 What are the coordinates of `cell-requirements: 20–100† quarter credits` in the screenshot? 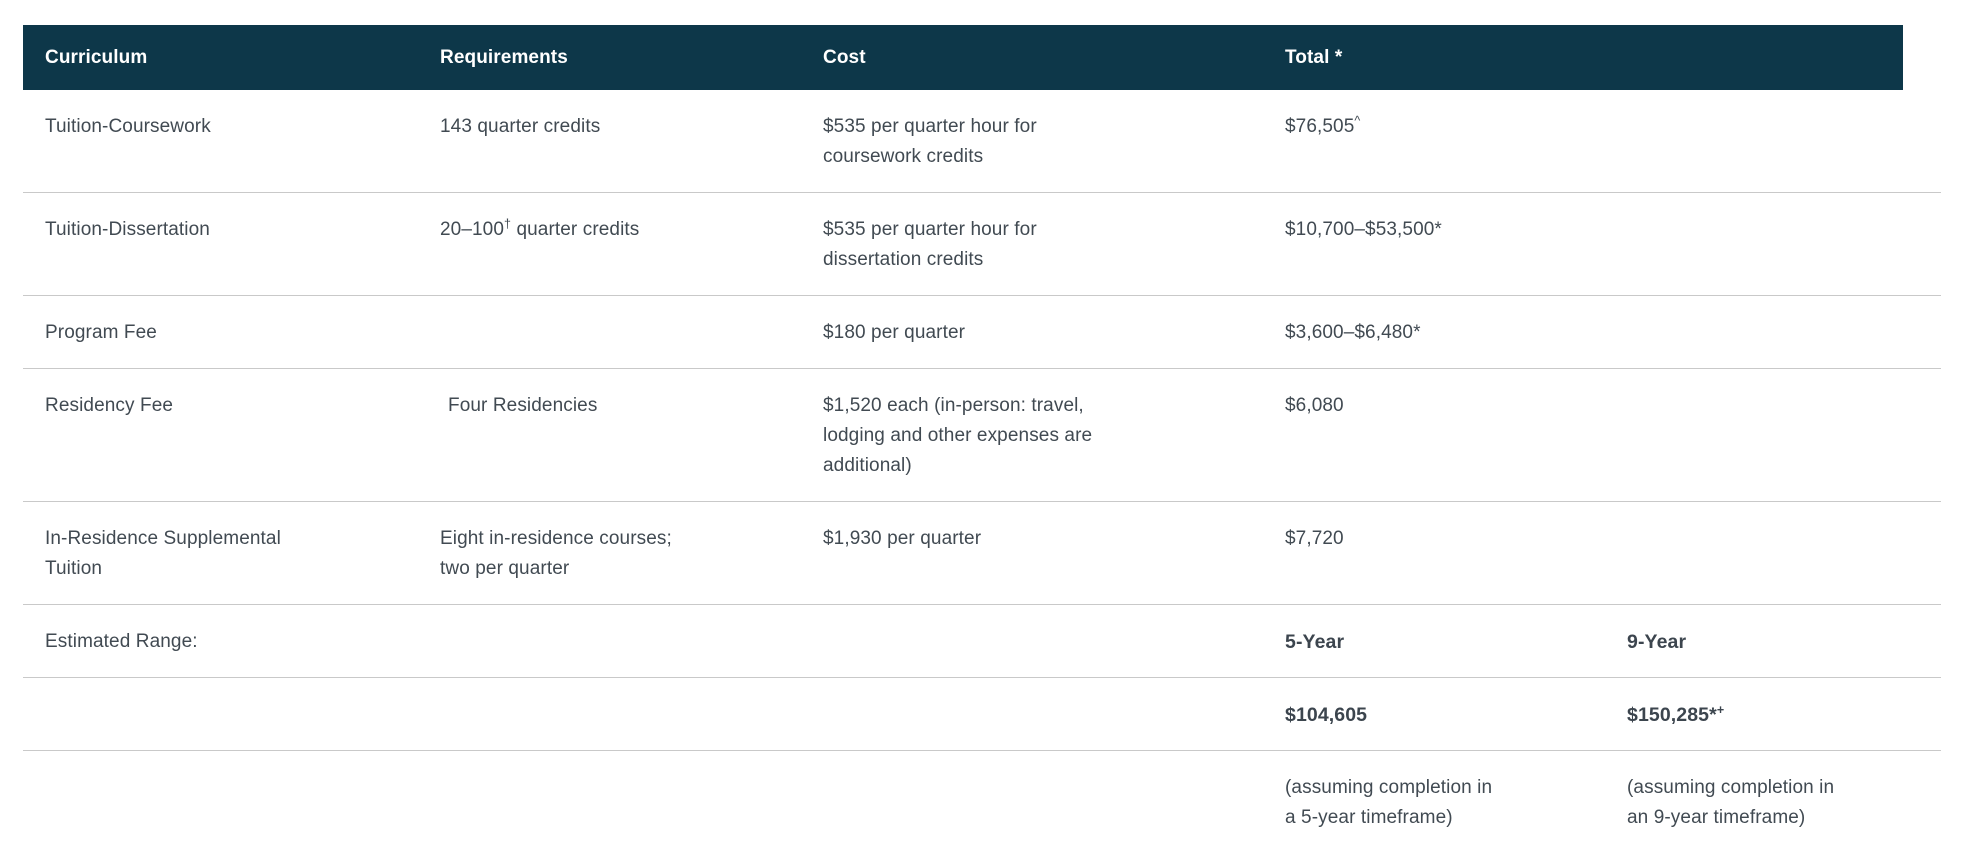 It's located at (631, 230).